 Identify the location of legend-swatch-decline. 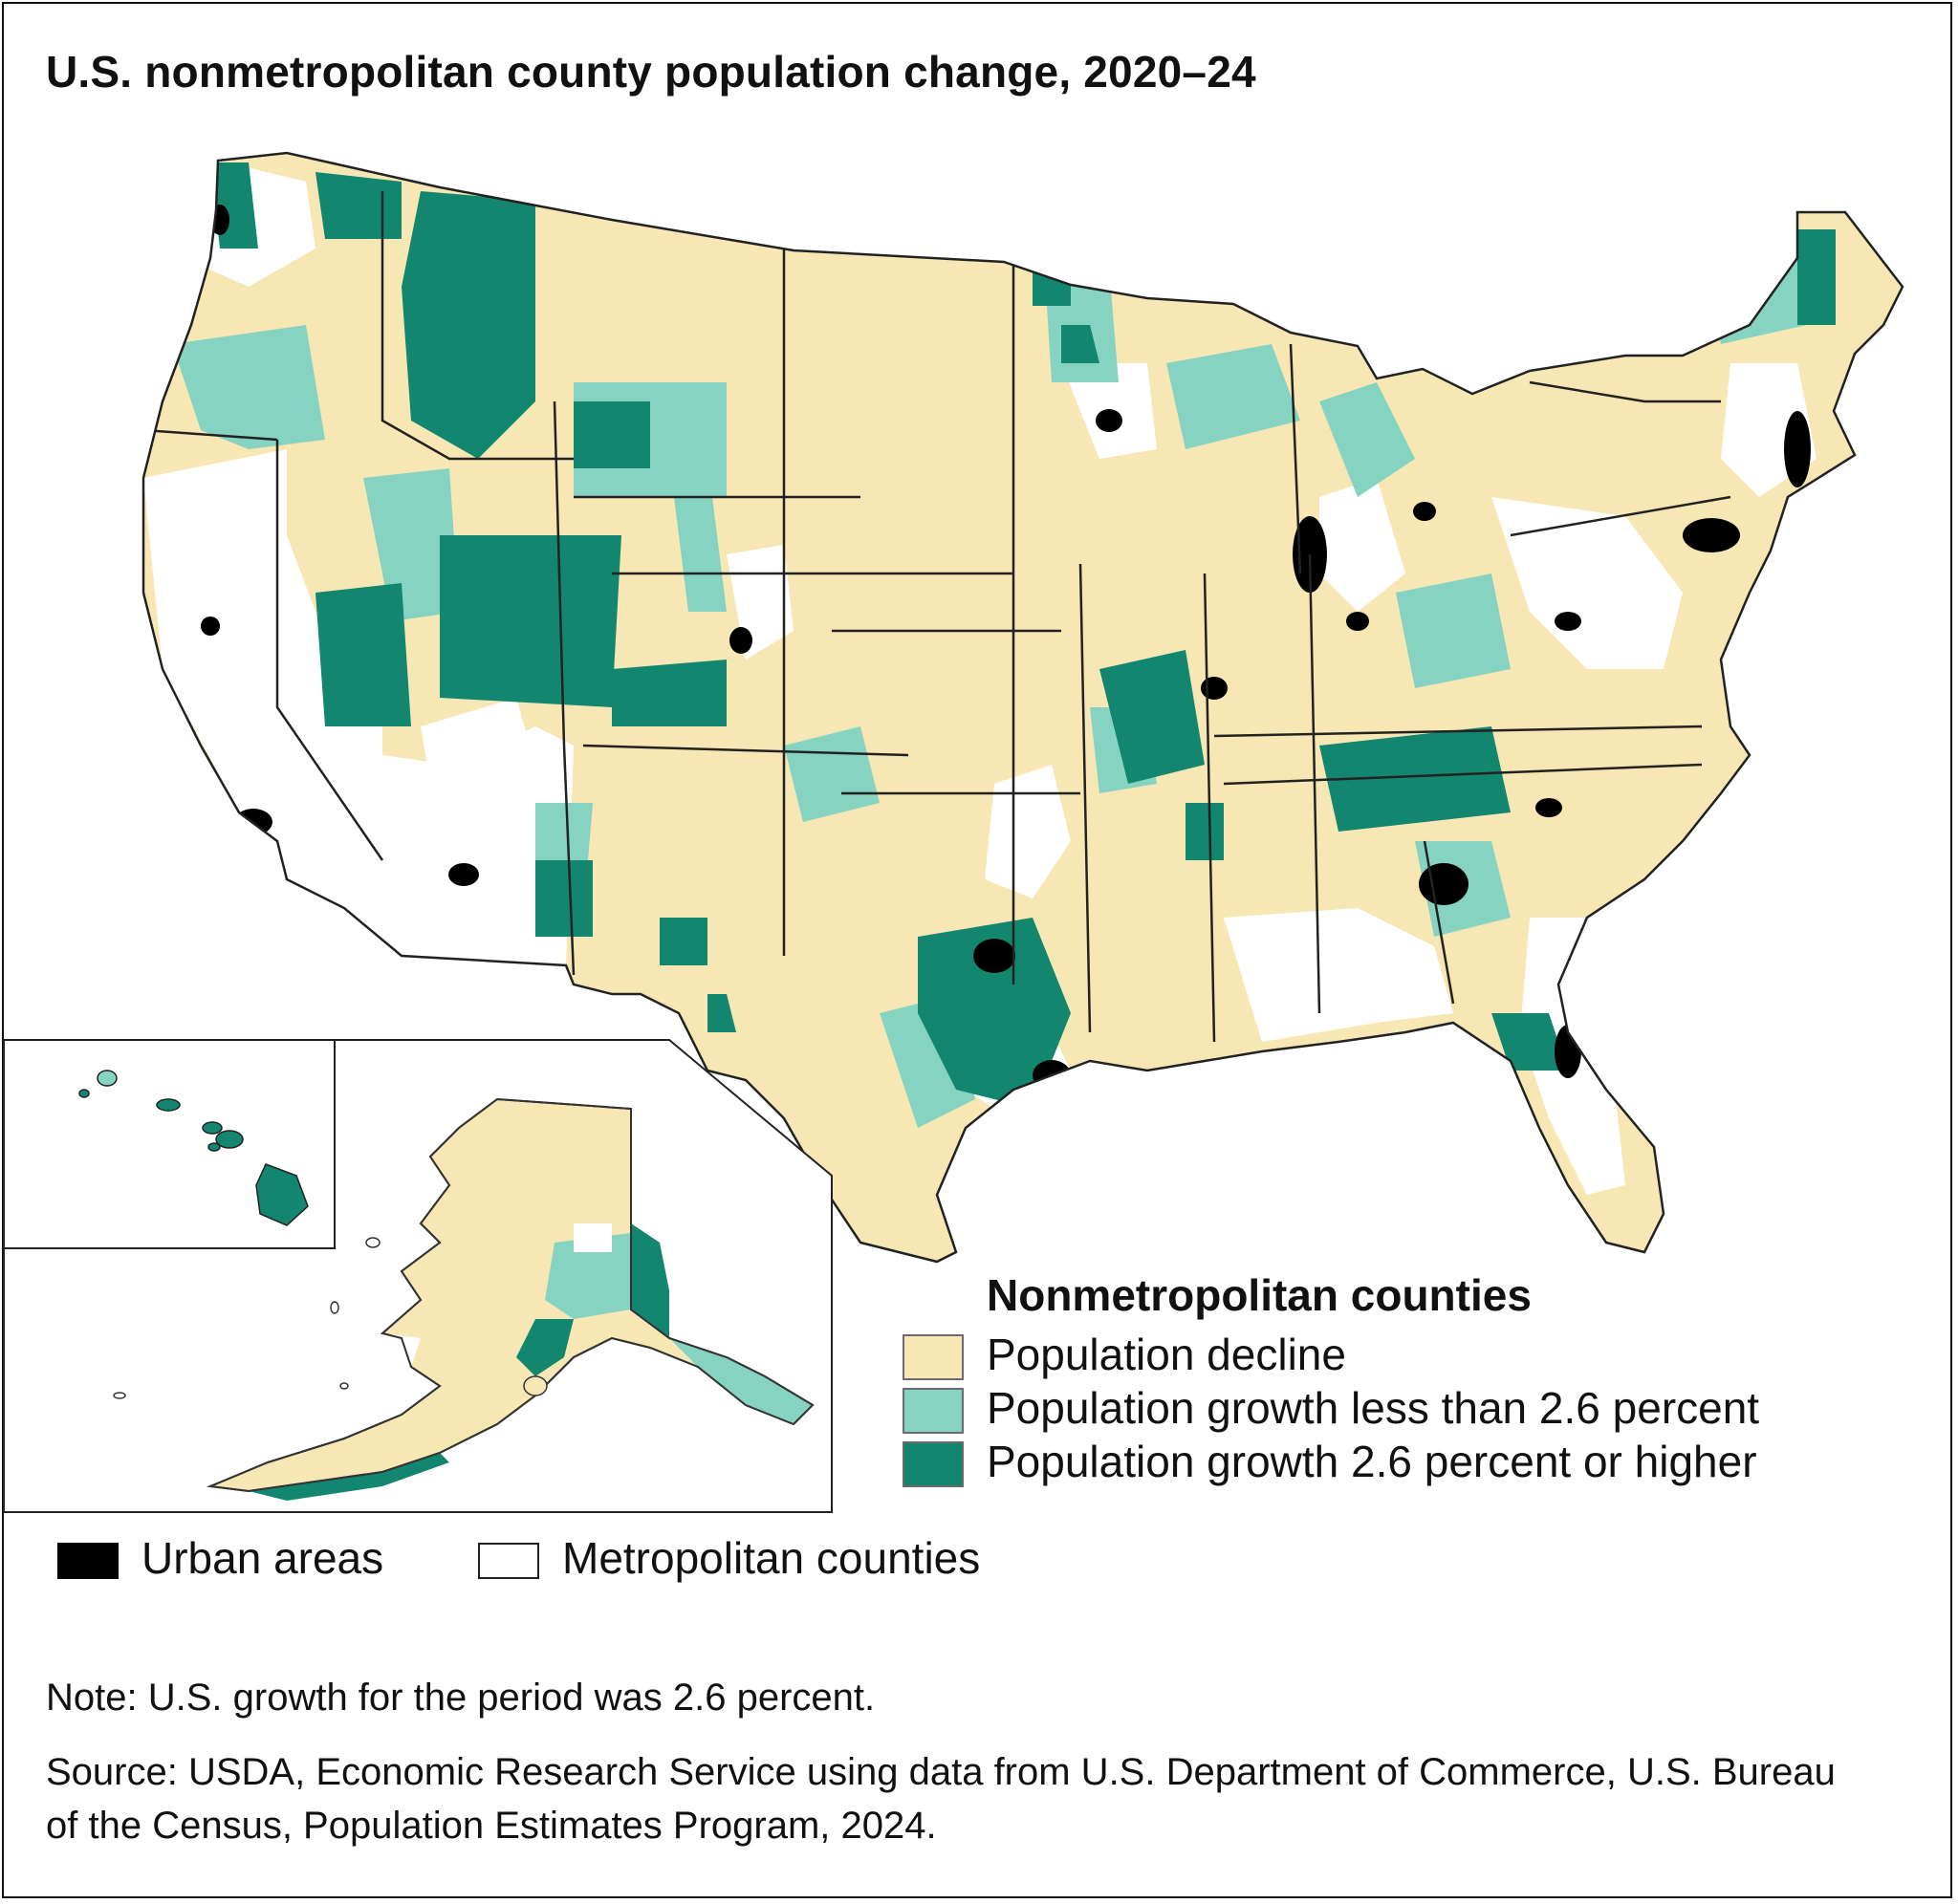
(933, 1357).